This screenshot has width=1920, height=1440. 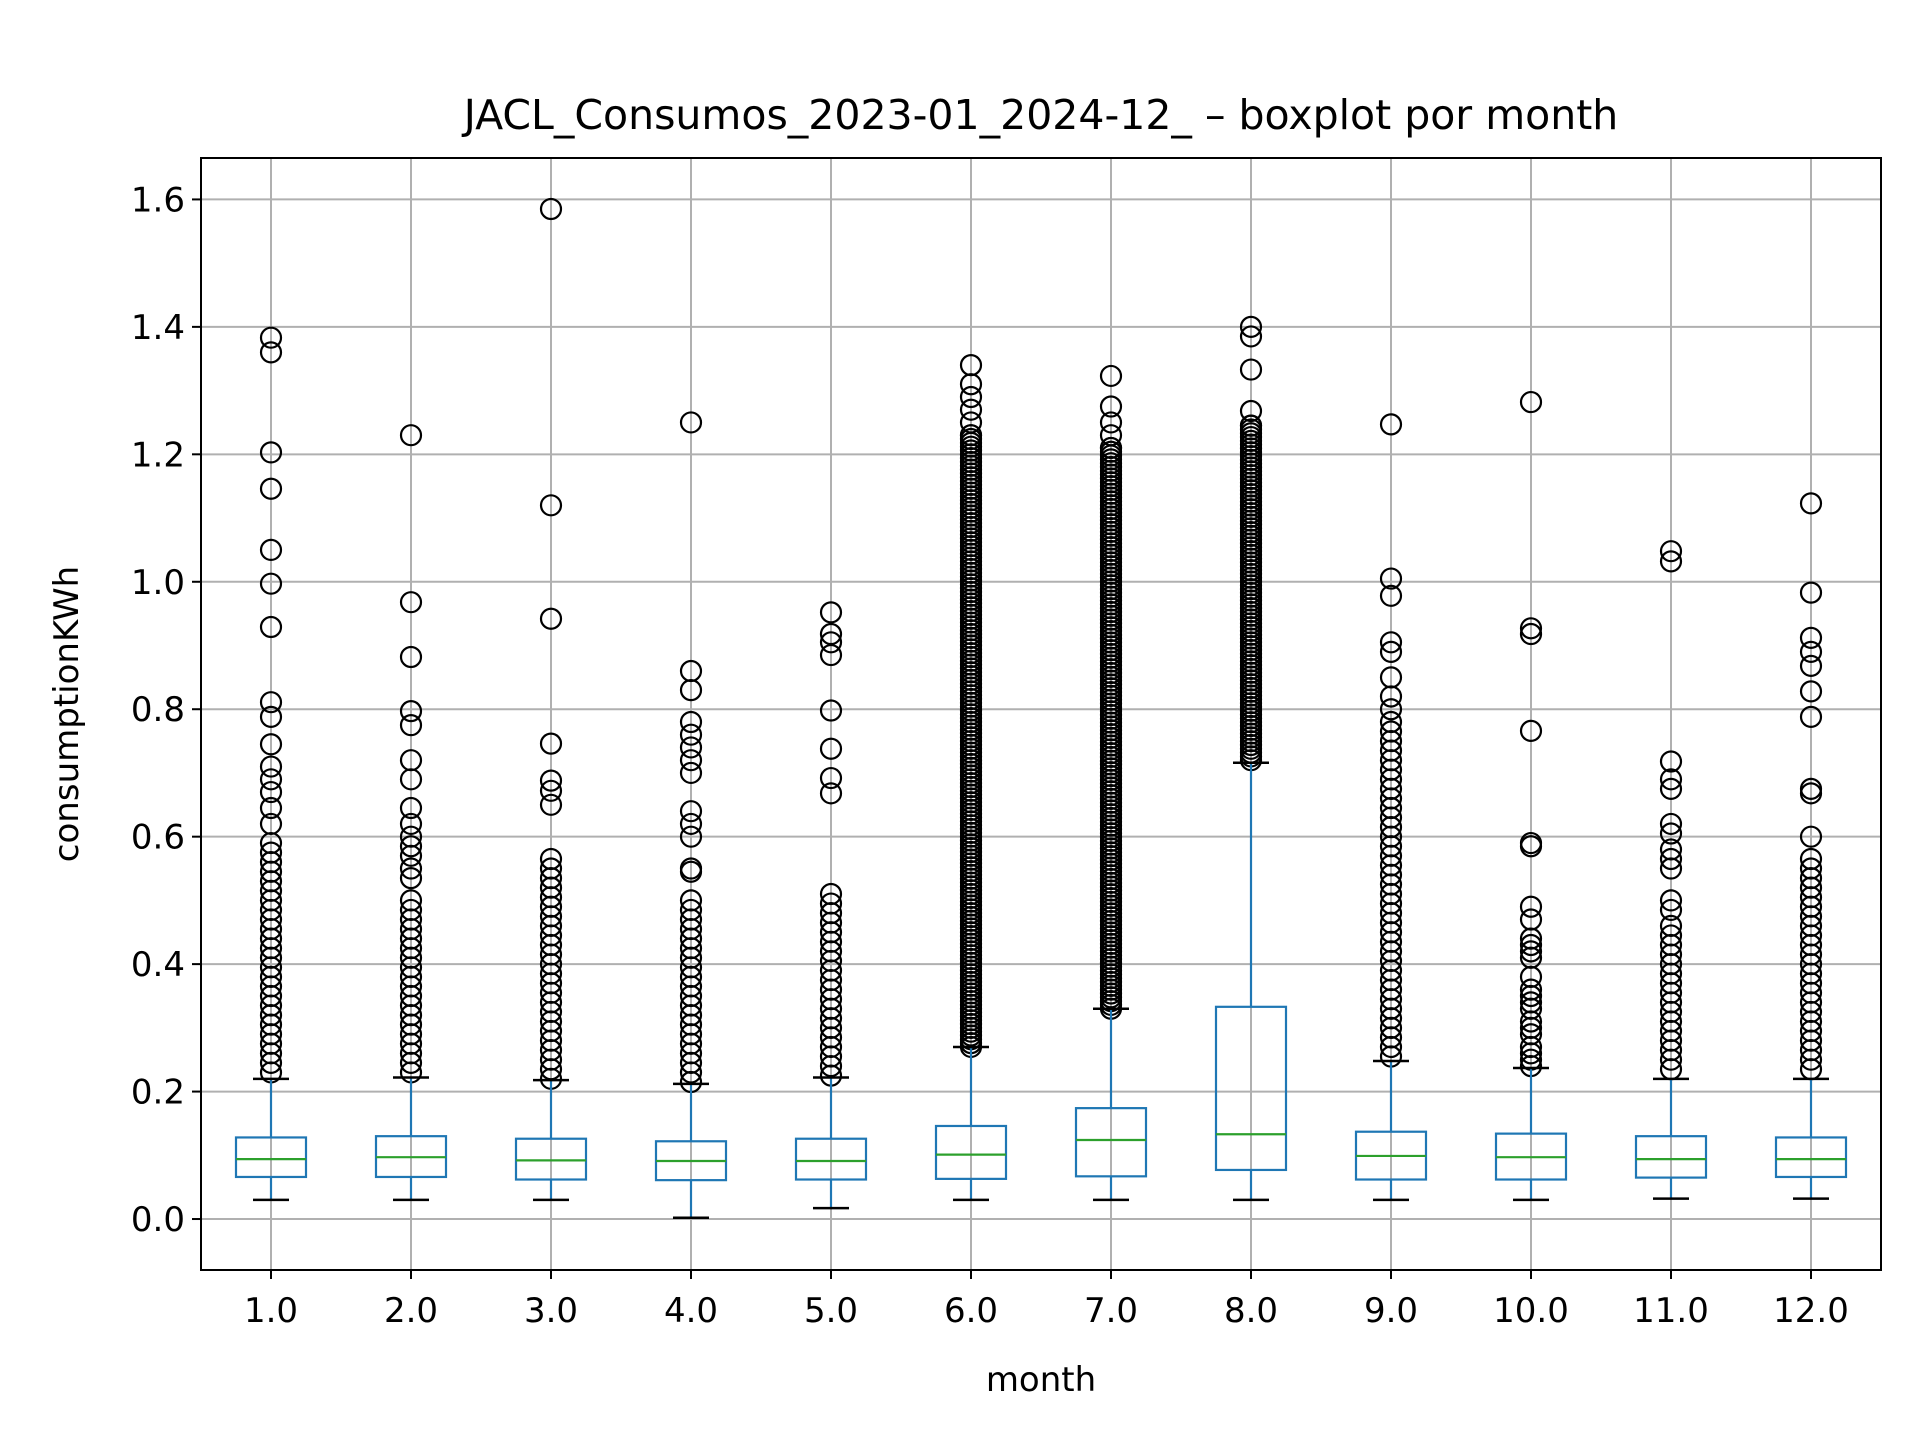 What do you see at coordinates (971, 1311) in the screenshot?
I see `x-tick-label: 6.0` at bounding box center [971, 1311].